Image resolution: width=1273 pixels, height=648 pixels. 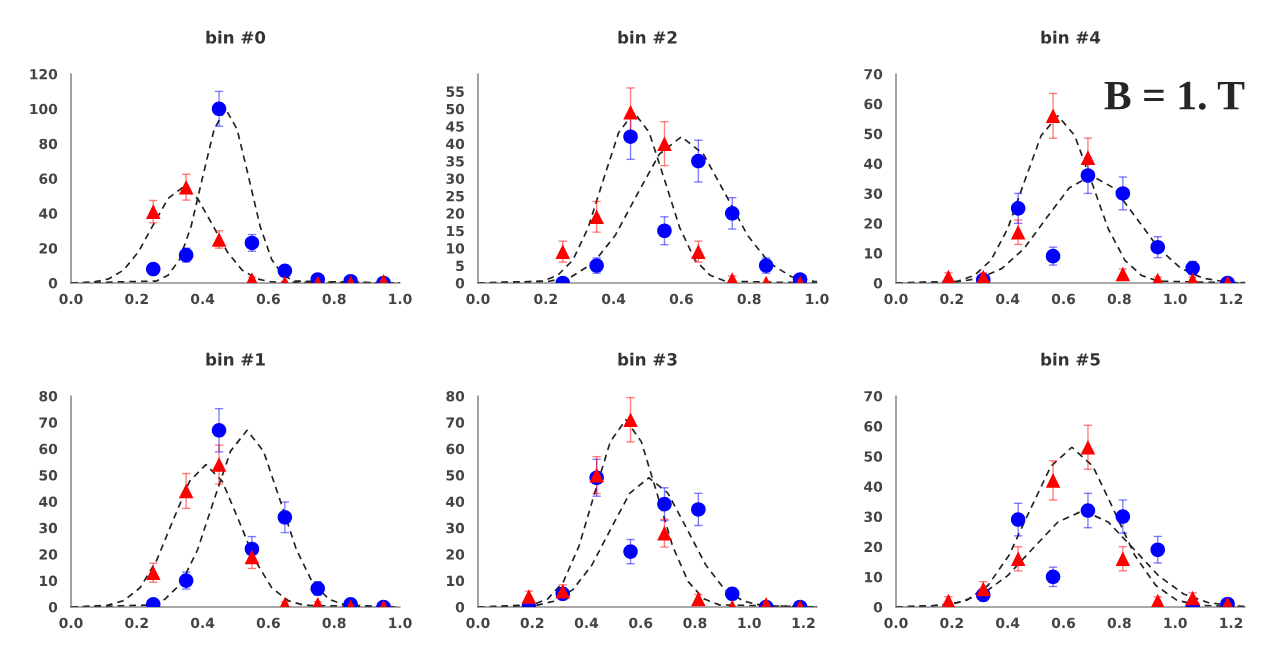 What do you see at coordinates (1071, 37) in the screenshot?
I see `chart-title: bin #4` at bounding box center [1071, 37].